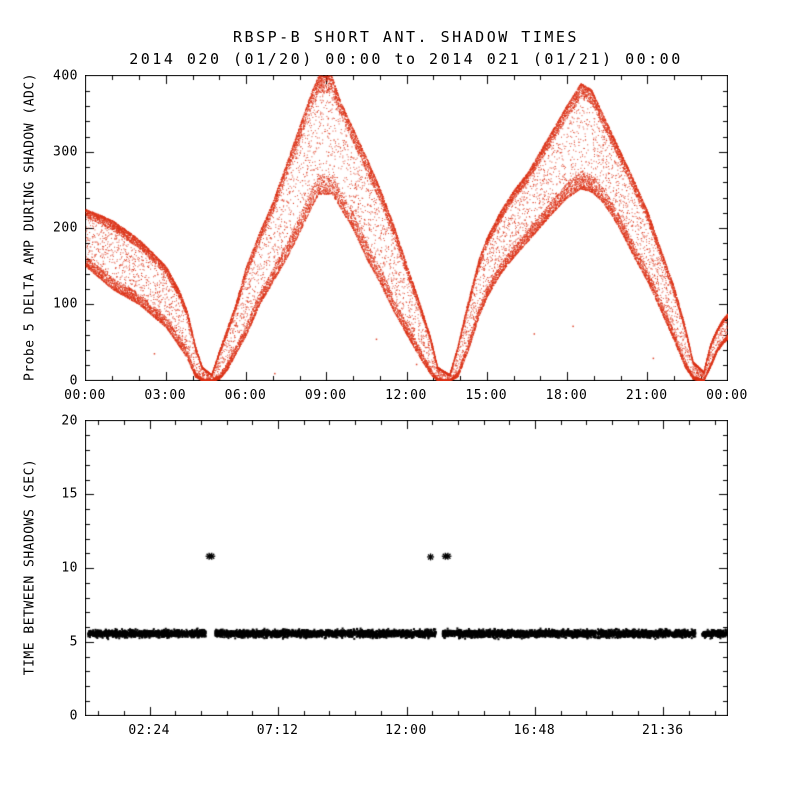 The height and width of the screenshot is (800, 800). Describe the element at coordinates (65, 304) in the screenshot. I see `top-y-tick-label: 100` at that location.